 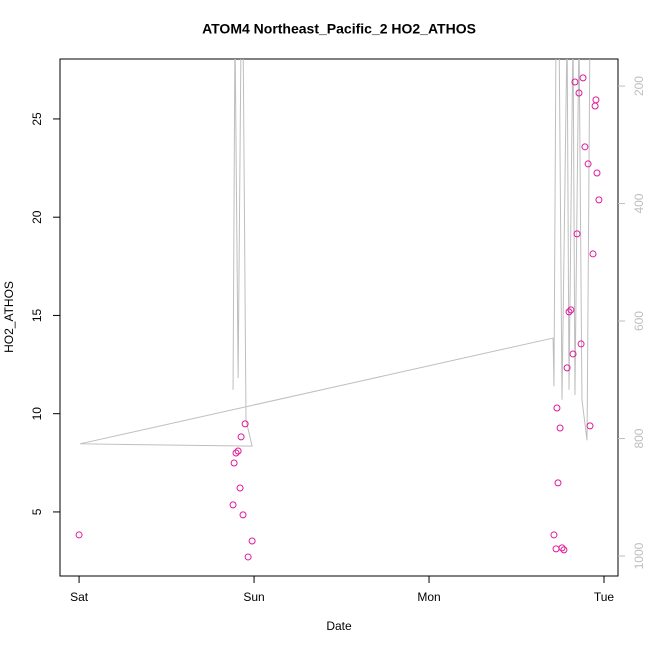 What do you see at coordinates (9, 317) in the screenshot?
I see `y-axis-label: HO2_ATHOS` at bounding box center [9, 317].